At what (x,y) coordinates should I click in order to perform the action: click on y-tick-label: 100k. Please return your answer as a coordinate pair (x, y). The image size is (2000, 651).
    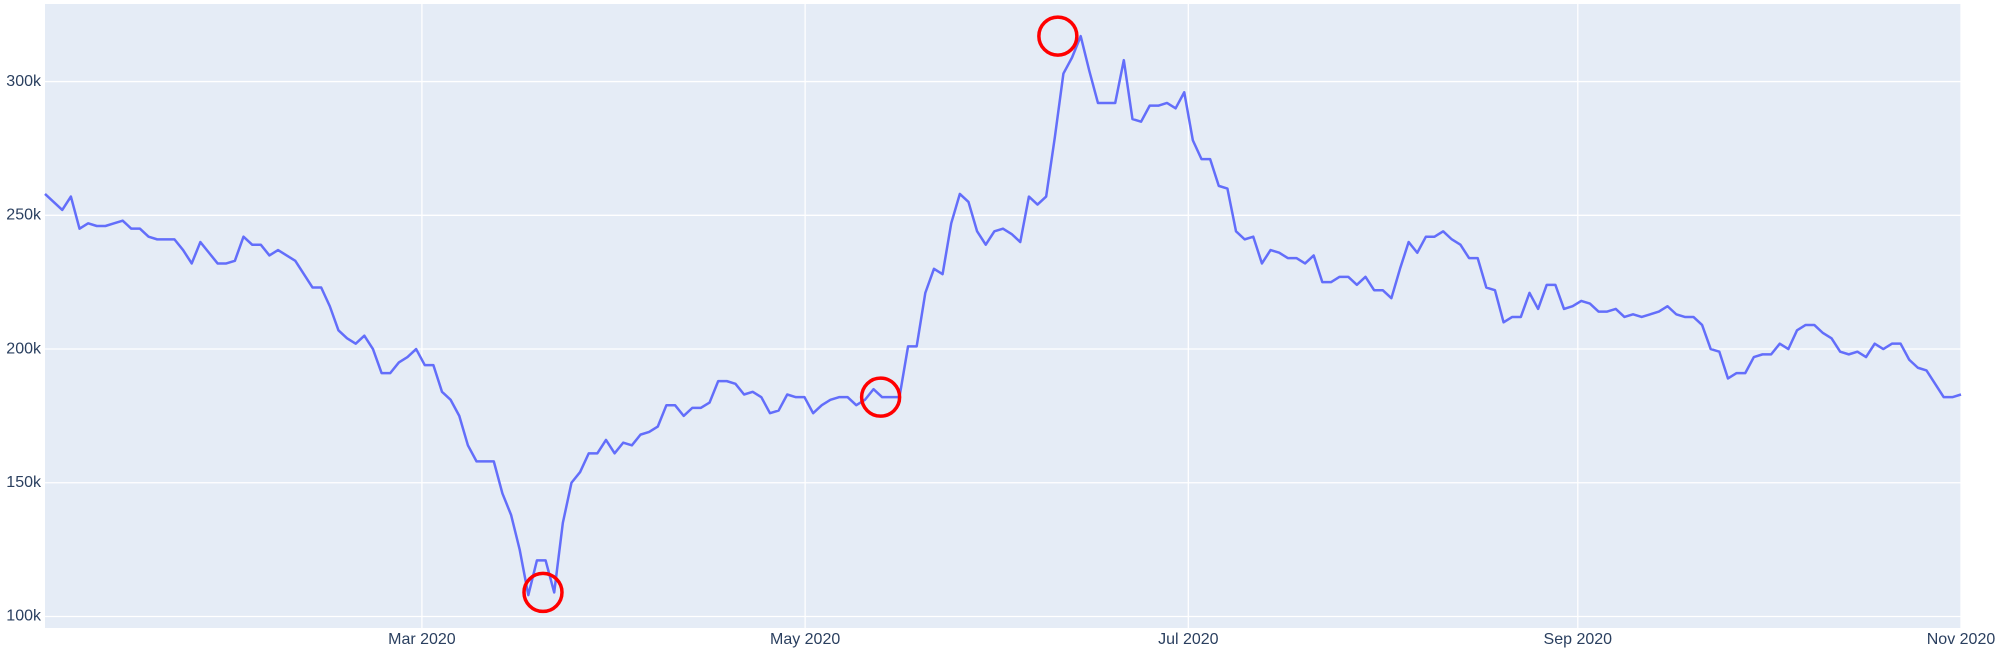
    Looking at the image, I should click on (24, 616).